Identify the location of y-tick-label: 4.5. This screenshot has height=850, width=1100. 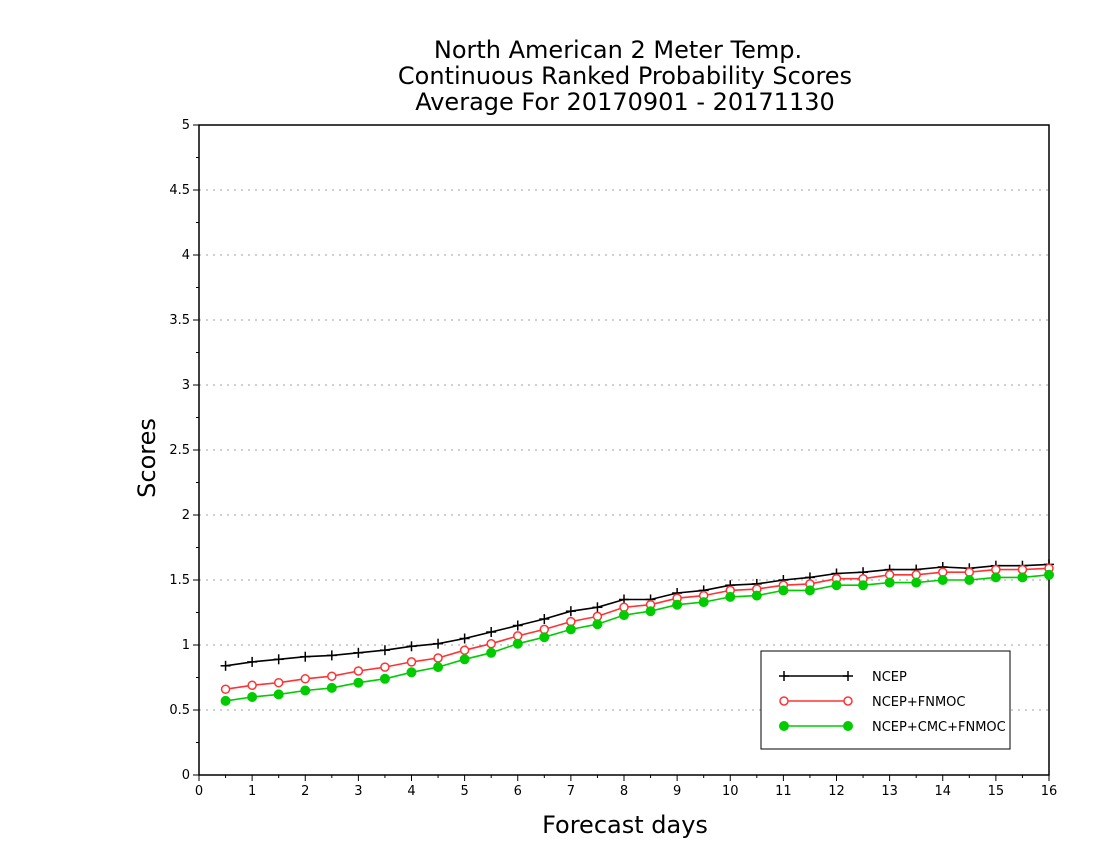
(179, 190).